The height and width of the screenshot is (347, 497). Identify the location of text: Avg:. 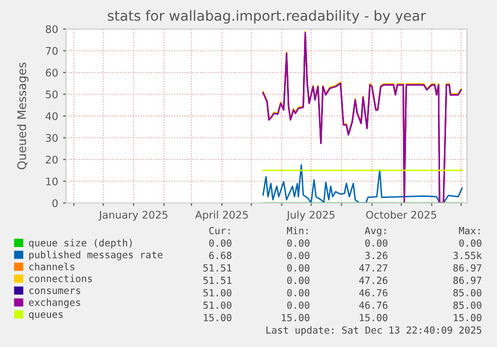
(375, 231).